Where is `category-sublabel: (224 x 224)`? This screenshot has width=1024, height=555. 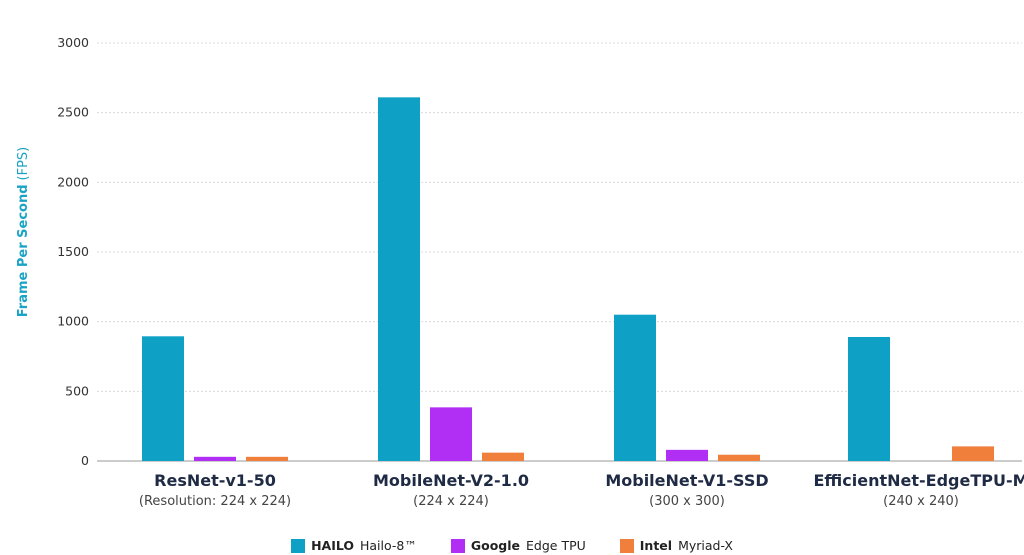
category-sublabel: (224 x 224) is located at coordinates (451, 501).